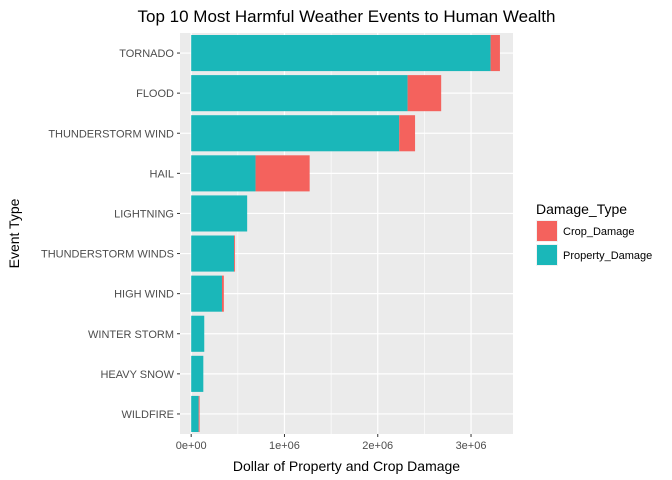 Image resolution: width=672 pixels, height=480 pixels. Describe the element at coordinates (198, 333) in the screenshot. I see `bar-property-winter-storm` at that location.